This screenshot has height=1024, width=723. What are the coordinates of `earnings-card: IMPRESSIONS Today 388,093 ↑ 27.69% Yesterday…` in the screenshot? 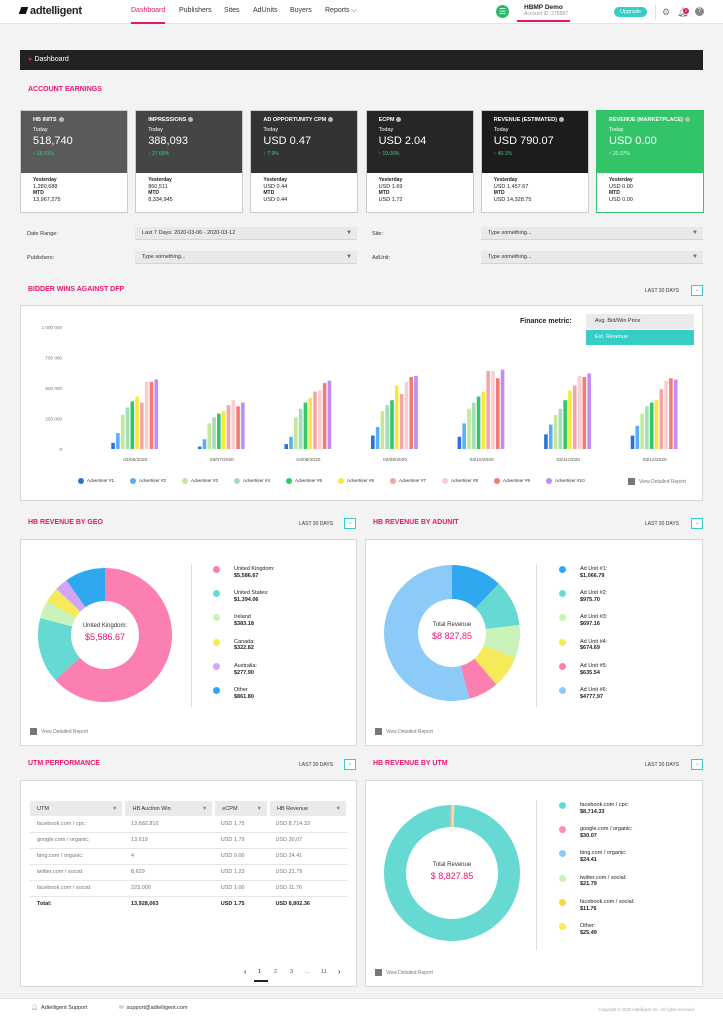 It's located at (189, 161).